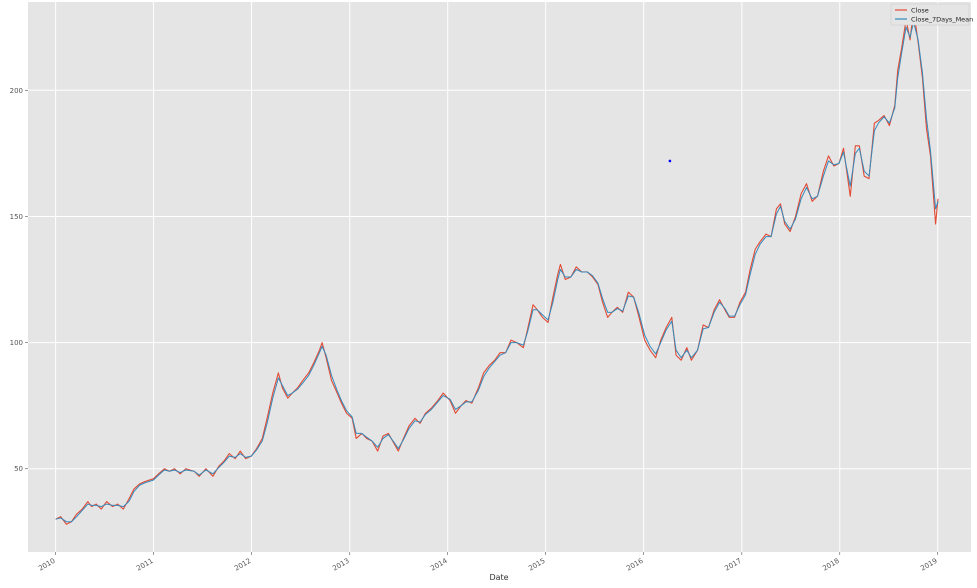 Image resolution: width=977 pixels, height=588 pixels. Describe the element at coordinates (16, 343) in the screenshot. I see `y-tick-label: 100` at that location.